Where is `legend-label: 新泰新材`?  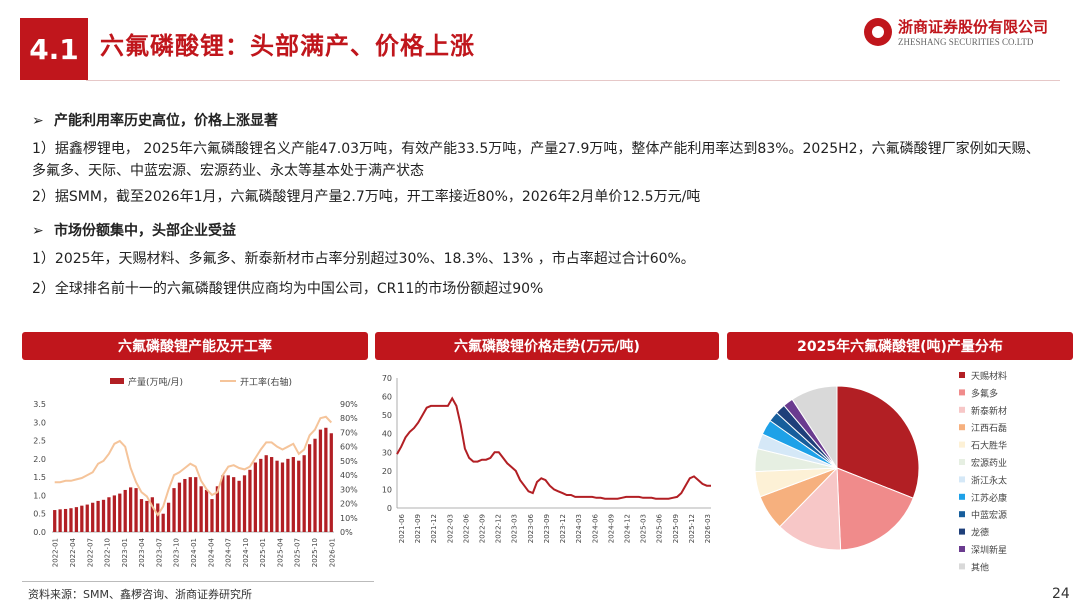 legend-label: 新泰新材 is located at coordinates (989, 411).